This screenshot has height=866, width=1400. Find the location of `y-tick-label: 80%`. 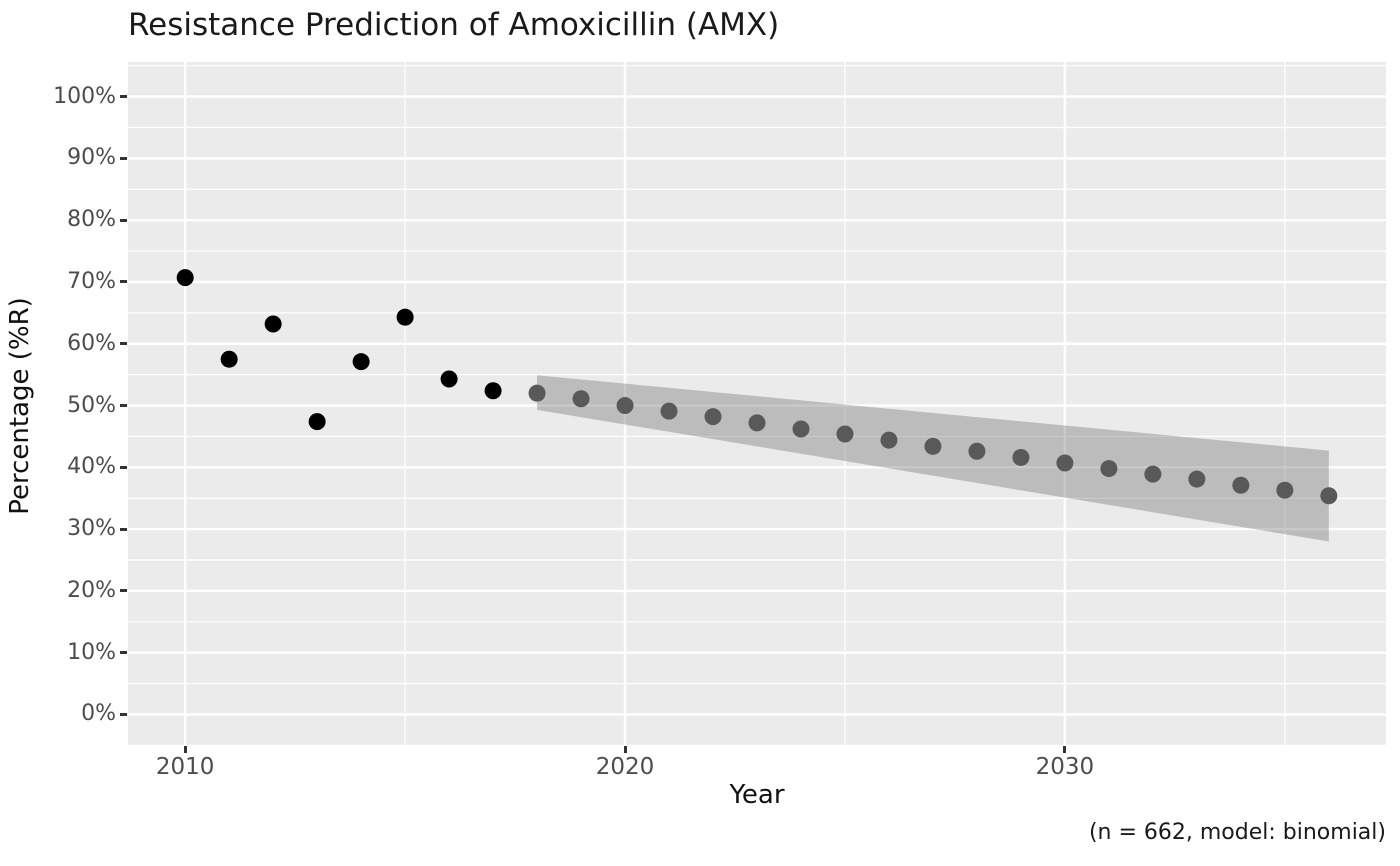

y-tick-label: 80% is located at coordinates (91, 220).